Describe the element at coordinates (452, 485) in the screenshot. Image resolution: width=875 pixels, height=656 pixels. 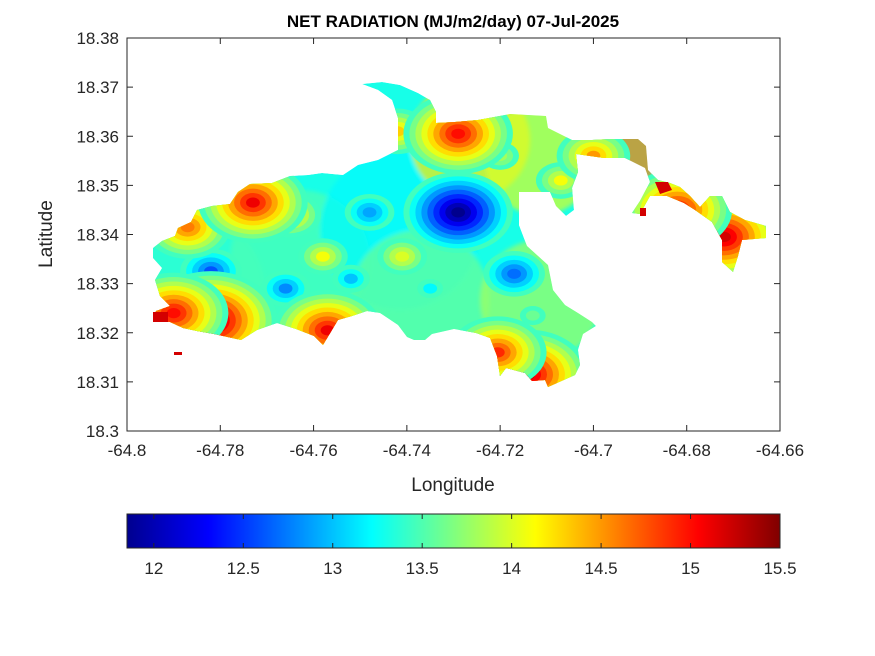
I see `x-axis-label: Longitude` at that location.